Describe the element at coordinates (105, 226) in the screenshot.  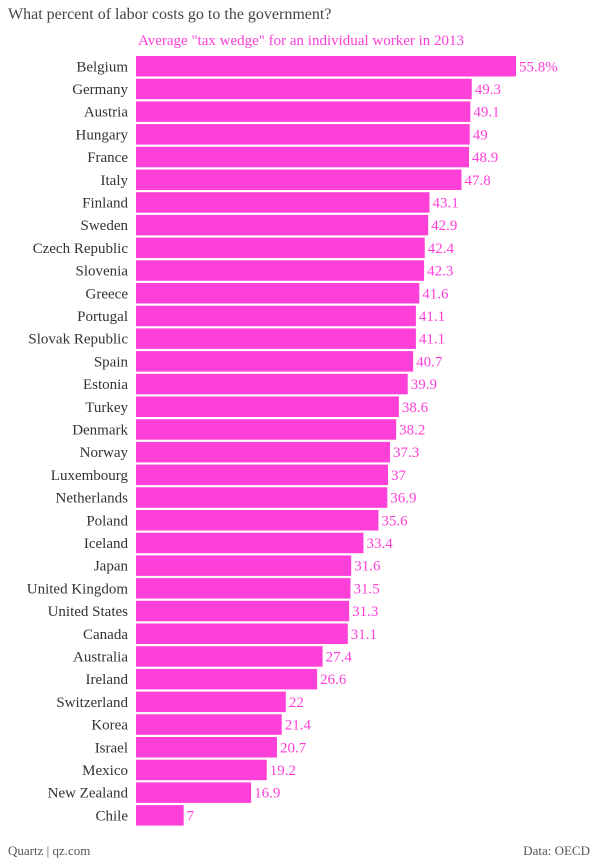
I see `category-label: Sweden` at that location.